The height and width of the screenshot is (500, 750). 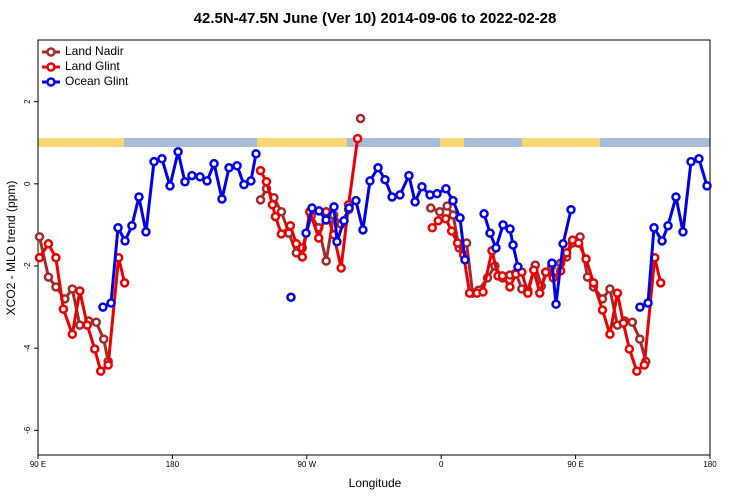 I want to click on legend-label: Ocean Glint, so click(x=97, y=81).